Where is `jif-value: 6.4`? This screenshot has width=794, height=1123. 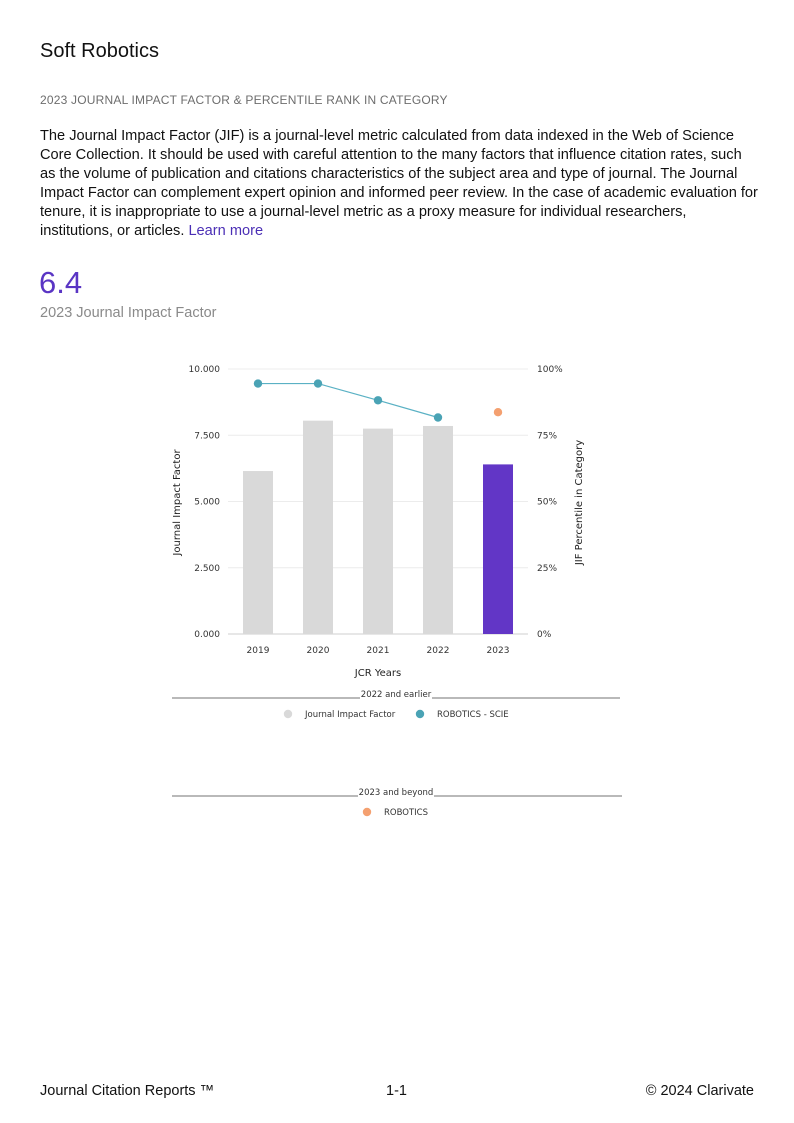
jif-value: 6.4 is located at coordinates (61, 282).